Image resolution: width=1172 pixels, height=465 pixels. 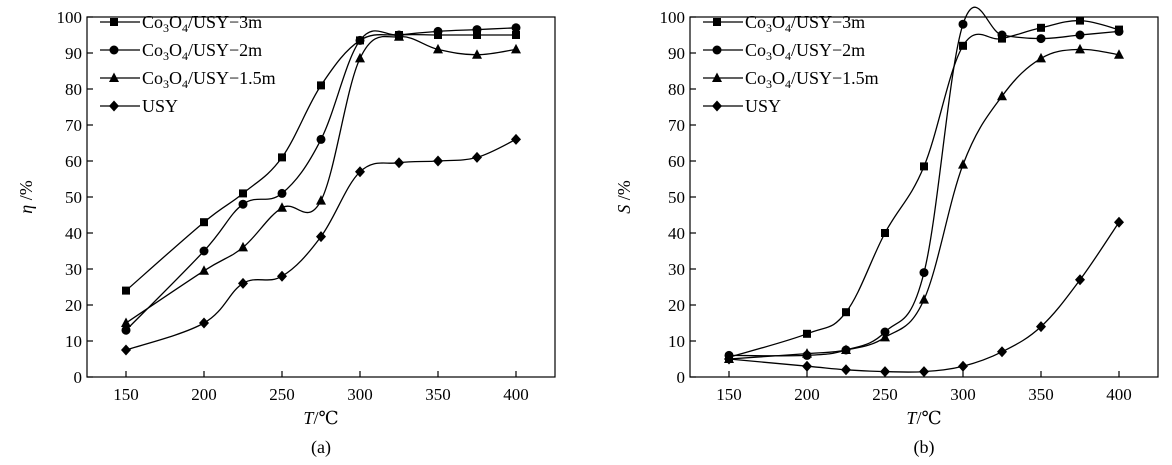 I want to click on y-tick-label: 100, so click(x=673, y=17).